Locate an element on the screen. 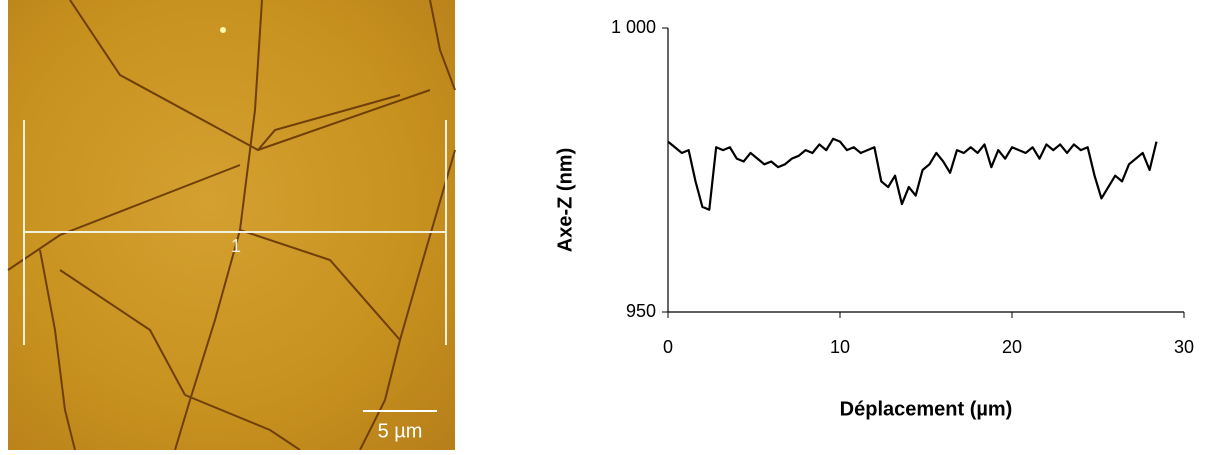 Image resolution: width=1207 pixels, height=455 pixels. scale-bar-label: 5 µm is located at coordinates (400, 431).